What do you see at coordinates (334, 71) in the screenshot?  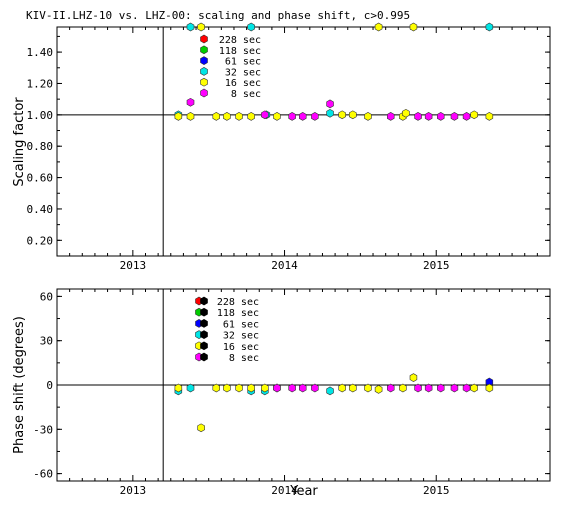 I see `data-points-scaling` at bounding box center [334, 71].